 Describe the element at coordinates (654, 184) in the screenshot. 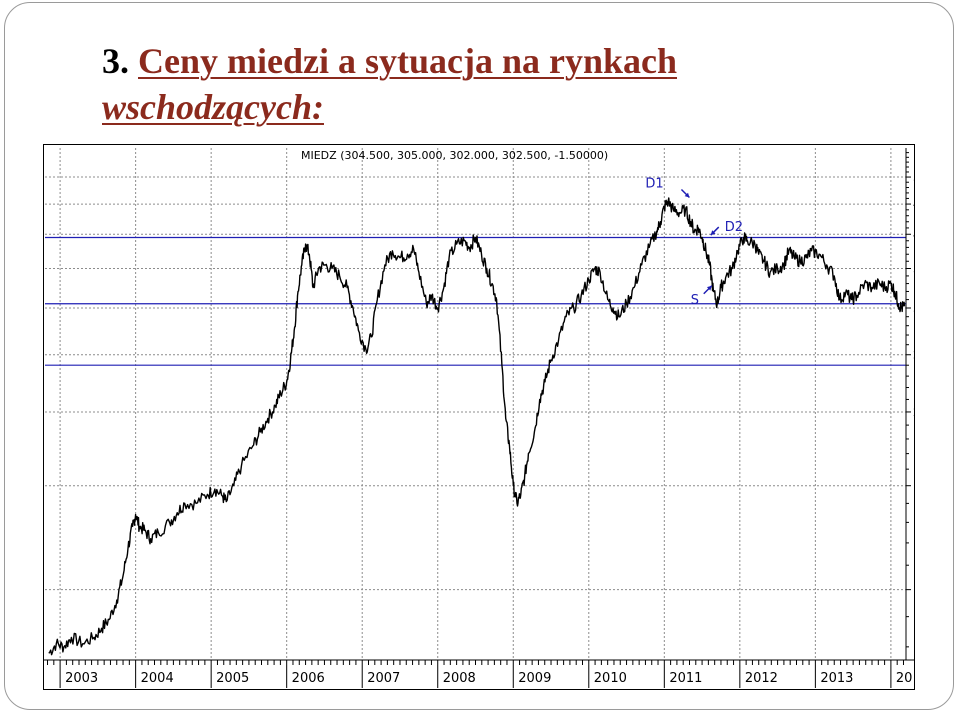

I see `annotation-d1-label: D1` at that location.